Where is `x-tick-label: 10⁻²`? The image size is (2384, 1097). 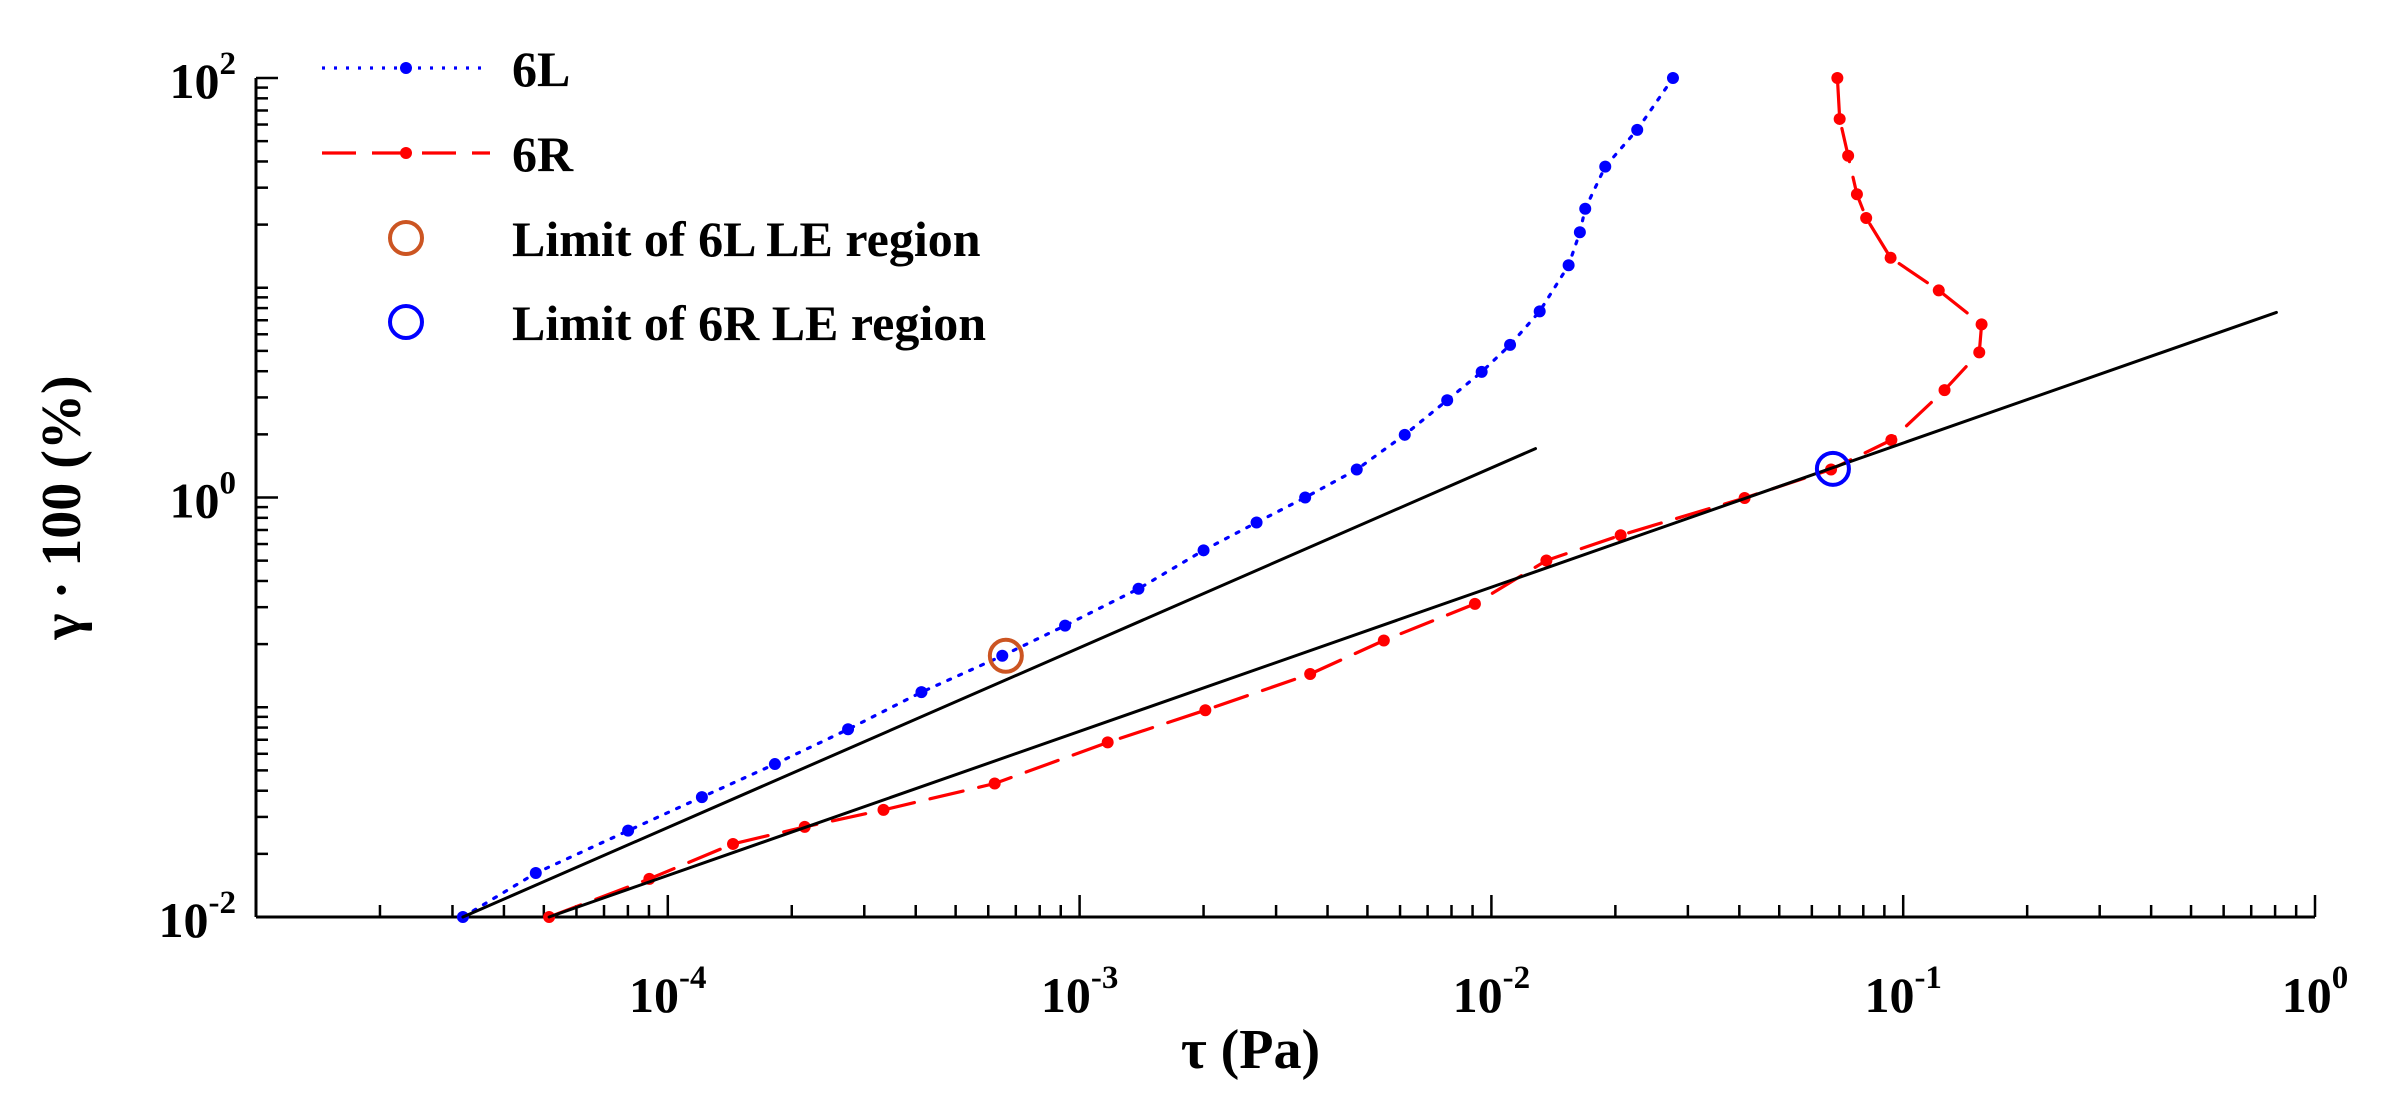
x-tick-label: 10⁻² is located at coordinates (1492, 991).